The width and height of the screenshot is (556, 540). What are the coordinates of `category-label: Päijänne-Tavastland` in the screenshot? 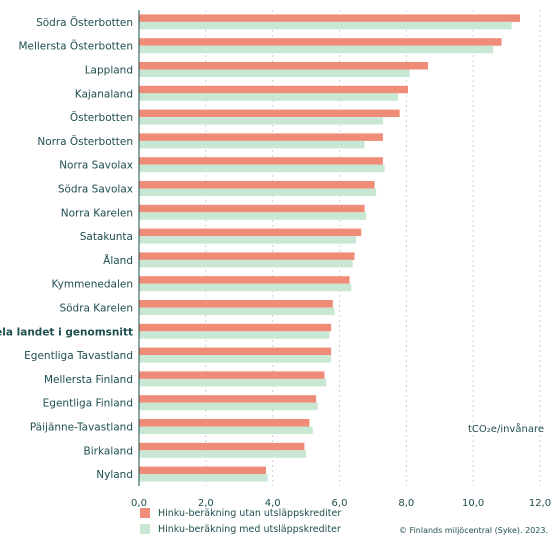 It's located at (81, 428).